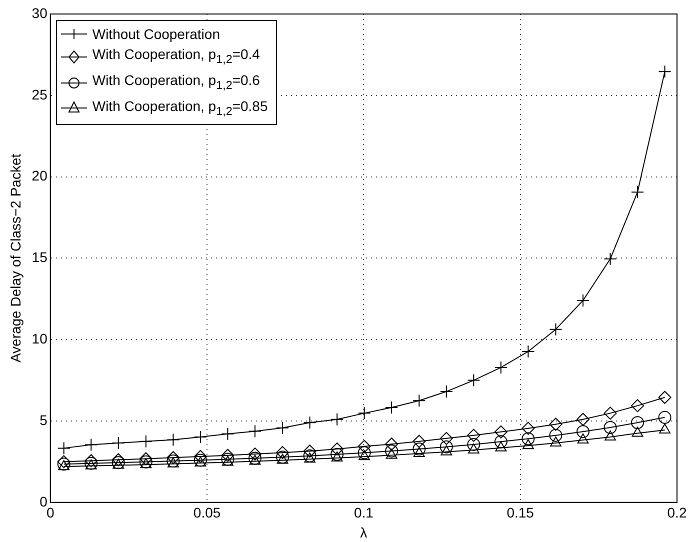  Describe the element at coordinates (156, 34) in the screenshot. I see `legend-label: Without Cooperation` at that location.